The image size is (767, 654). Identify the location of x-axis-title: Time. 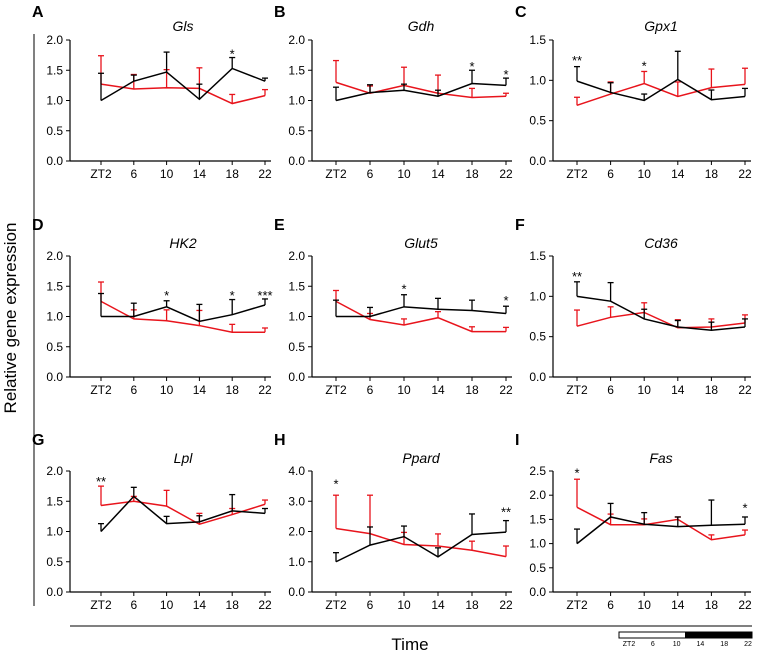
(409, 644).